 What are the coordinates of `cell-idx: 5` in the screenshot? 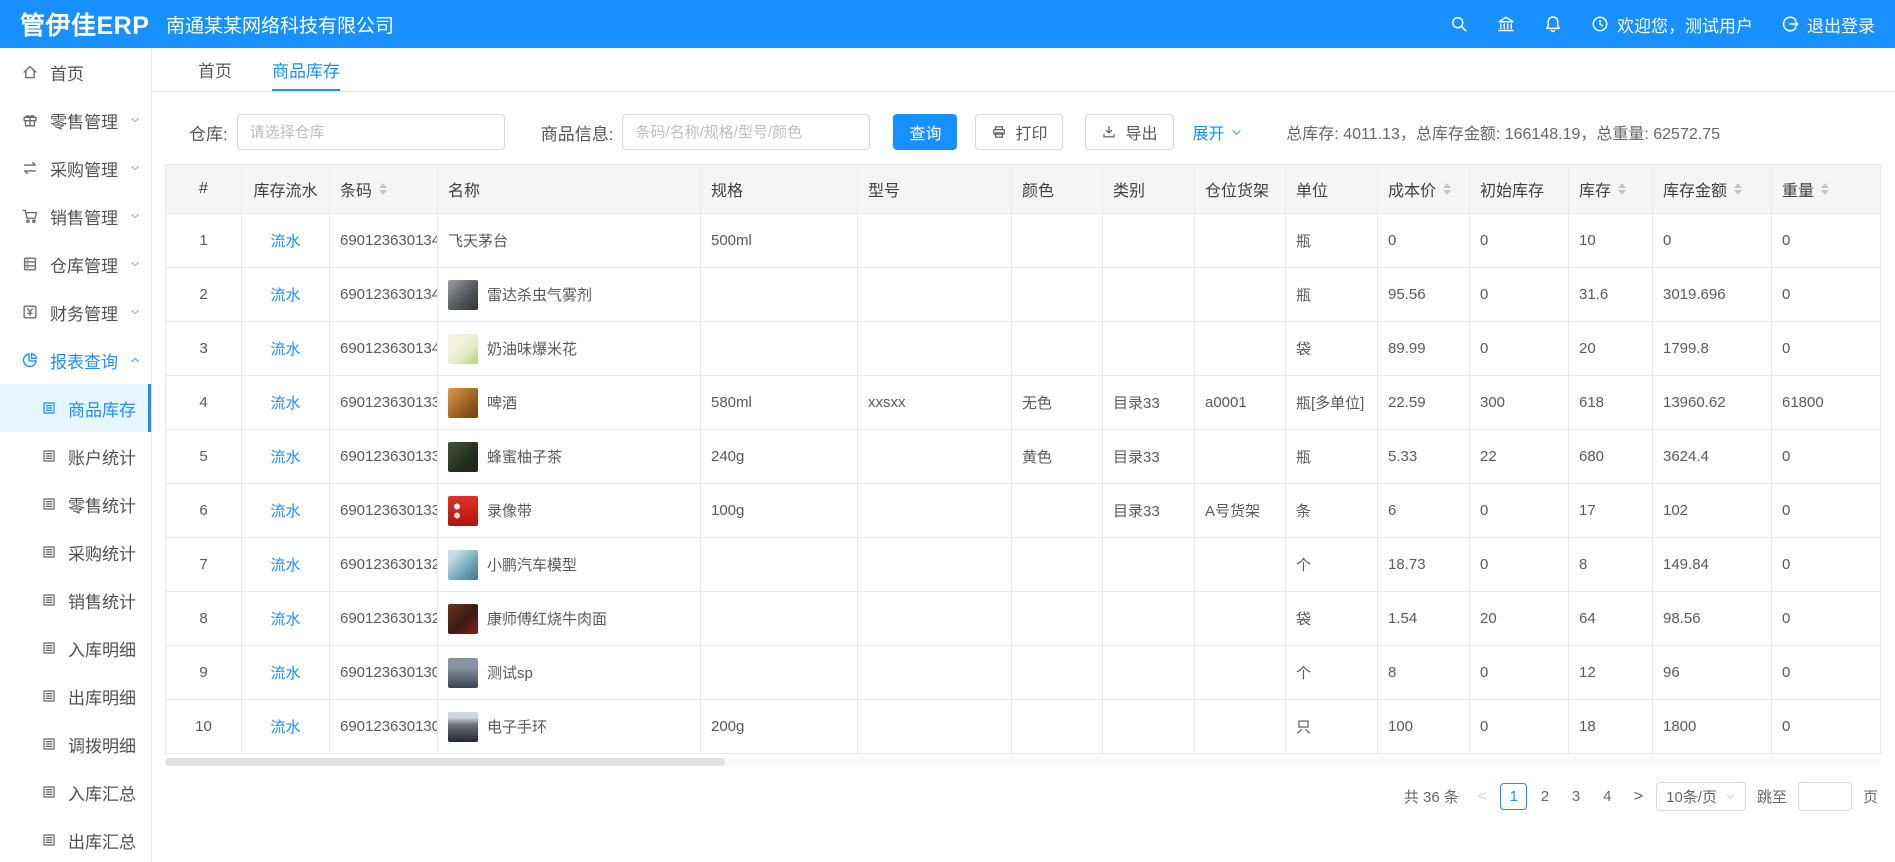 It's located at (203, 456).